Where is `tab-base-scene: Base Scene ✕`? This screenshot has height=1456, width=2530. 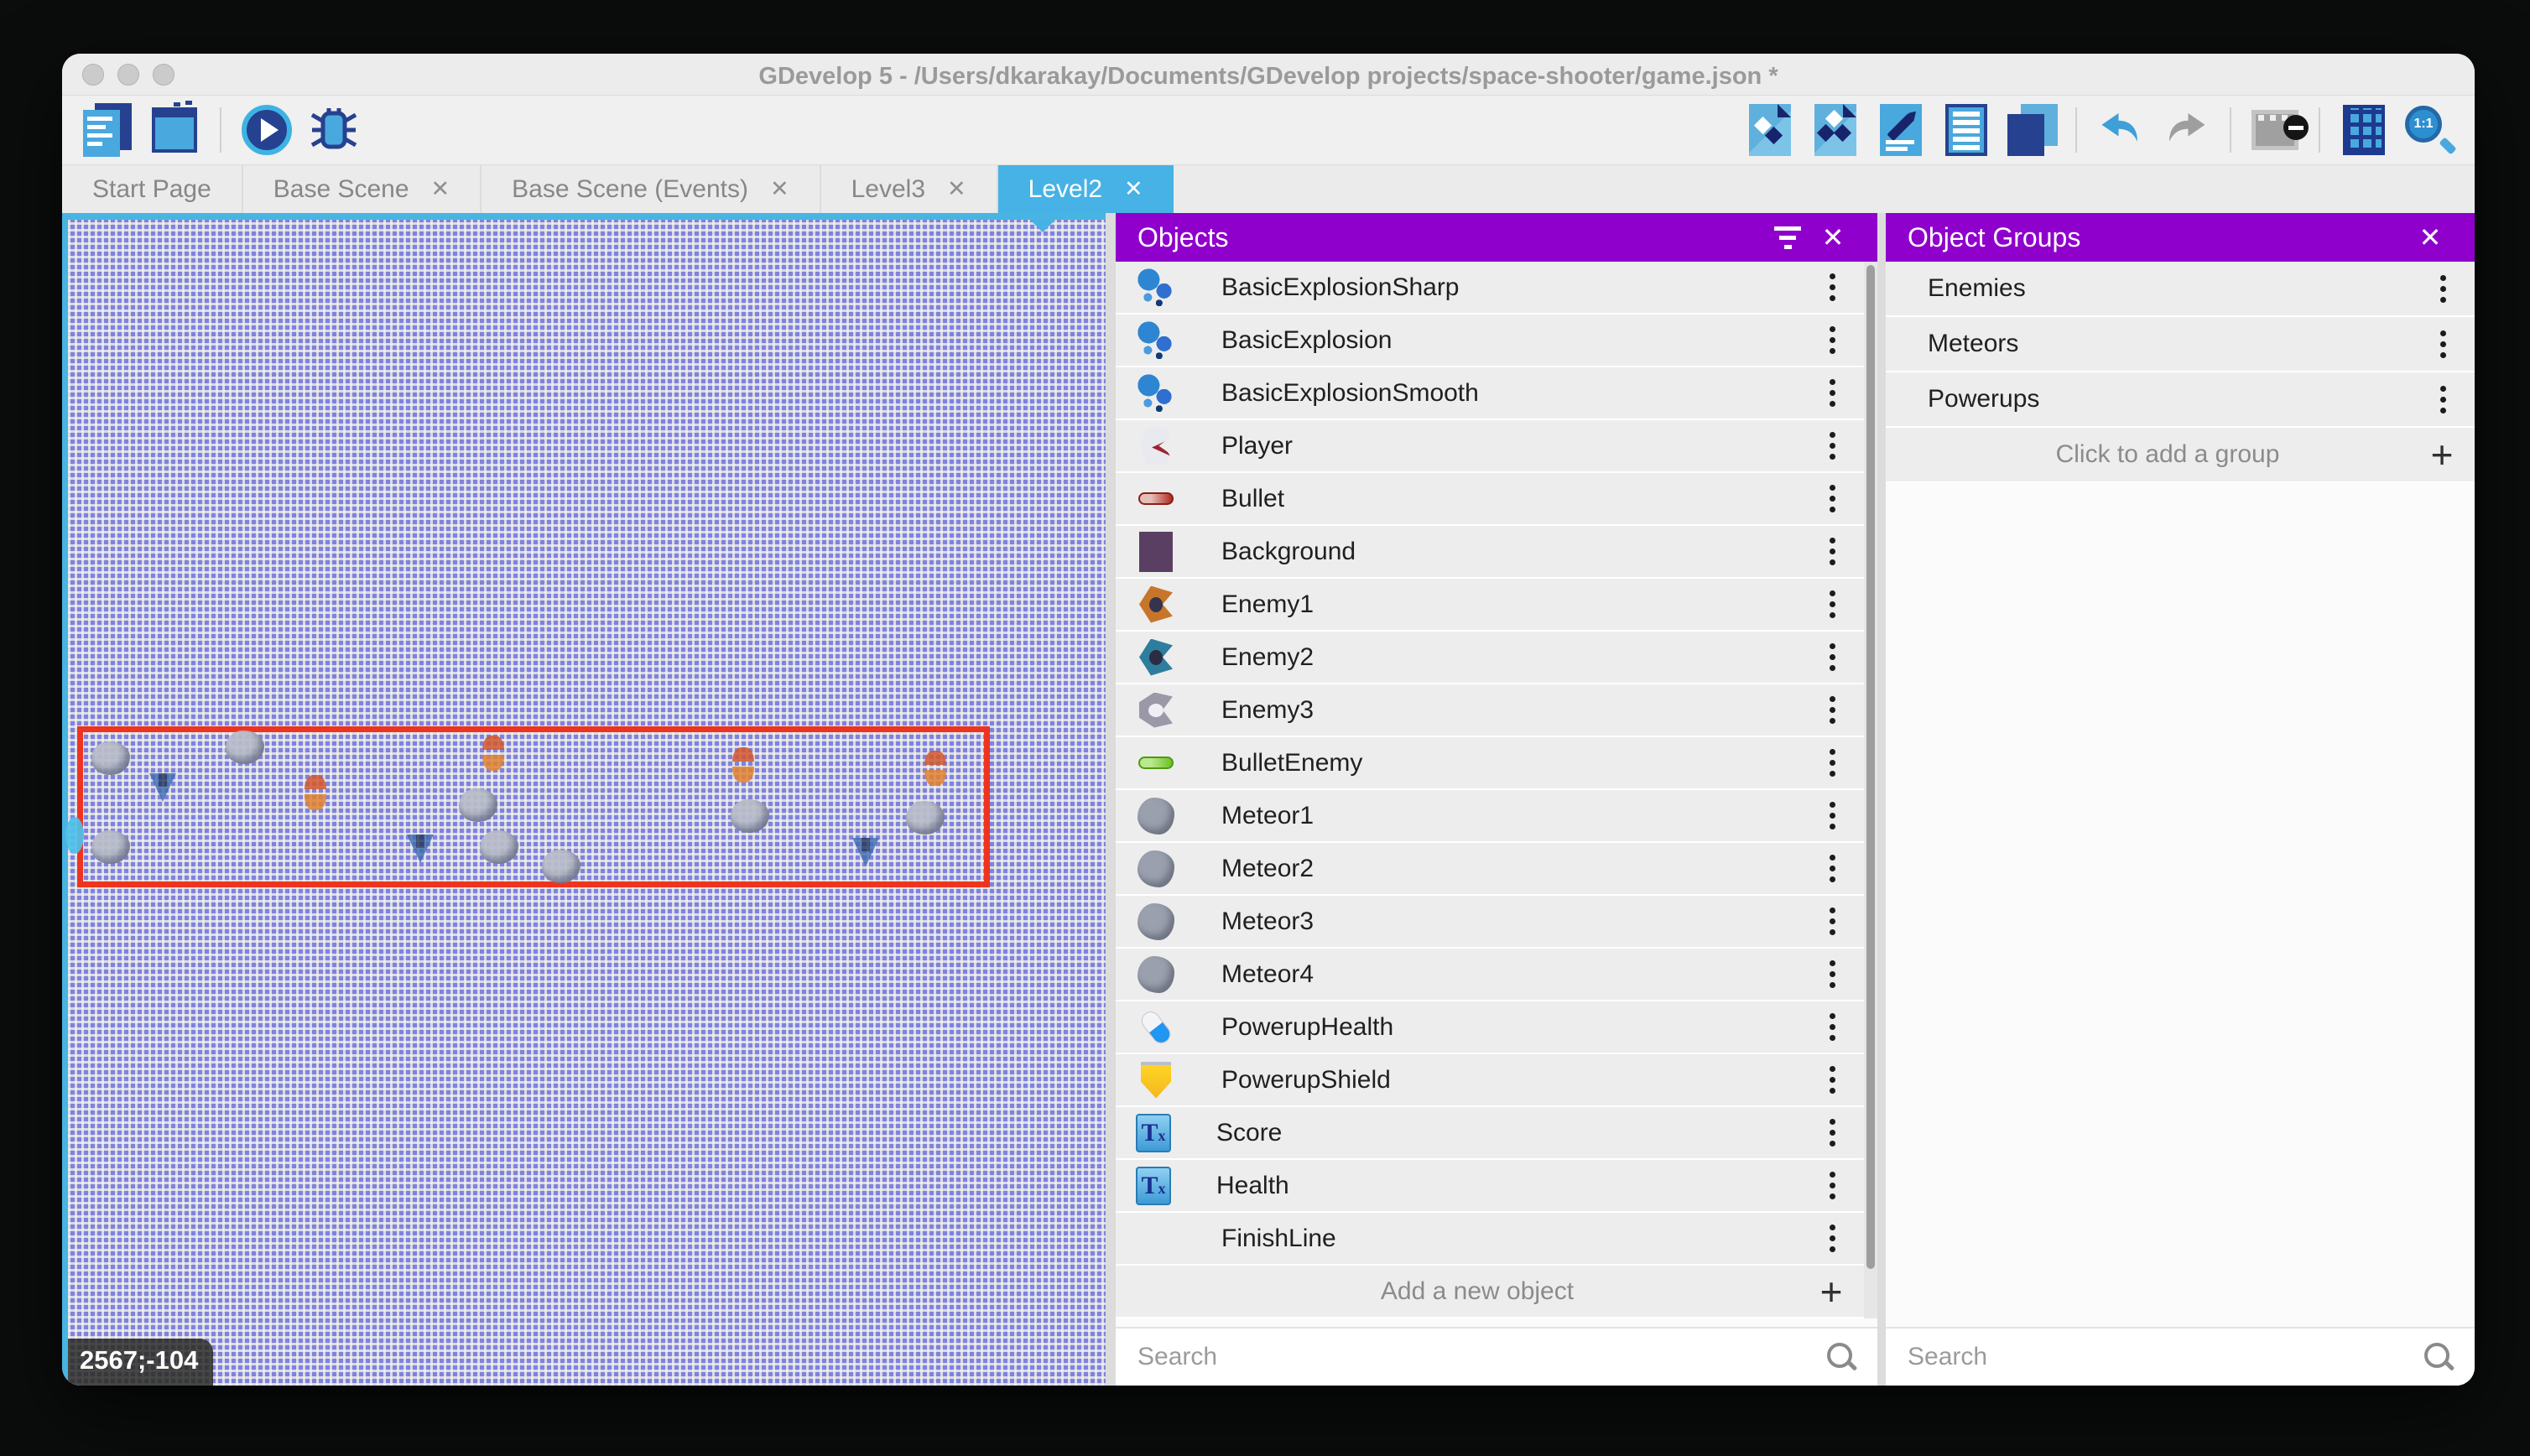
tab-base-scene: Base Scene ✕ is located at coordinates (362, 189).